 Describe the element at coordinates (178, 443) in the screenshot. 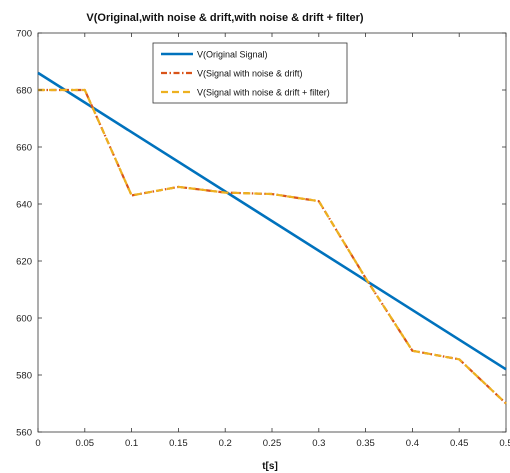

I see `x-tick-label: 0.15` at that location.